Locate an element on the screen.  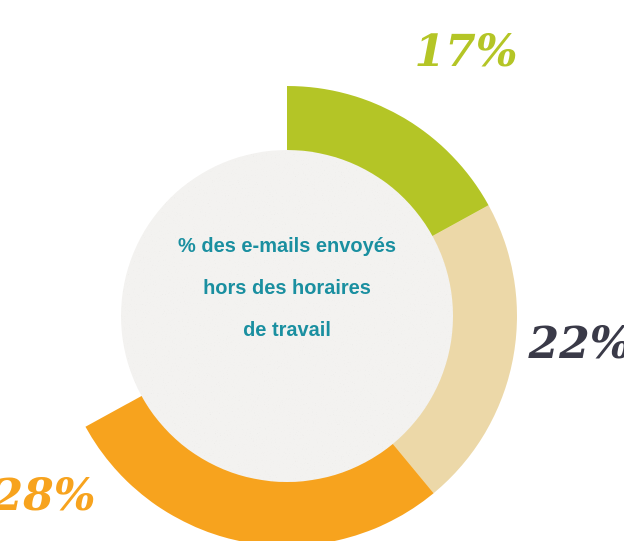
center-title-line-3: de travail is located at coordinates (287, 330).